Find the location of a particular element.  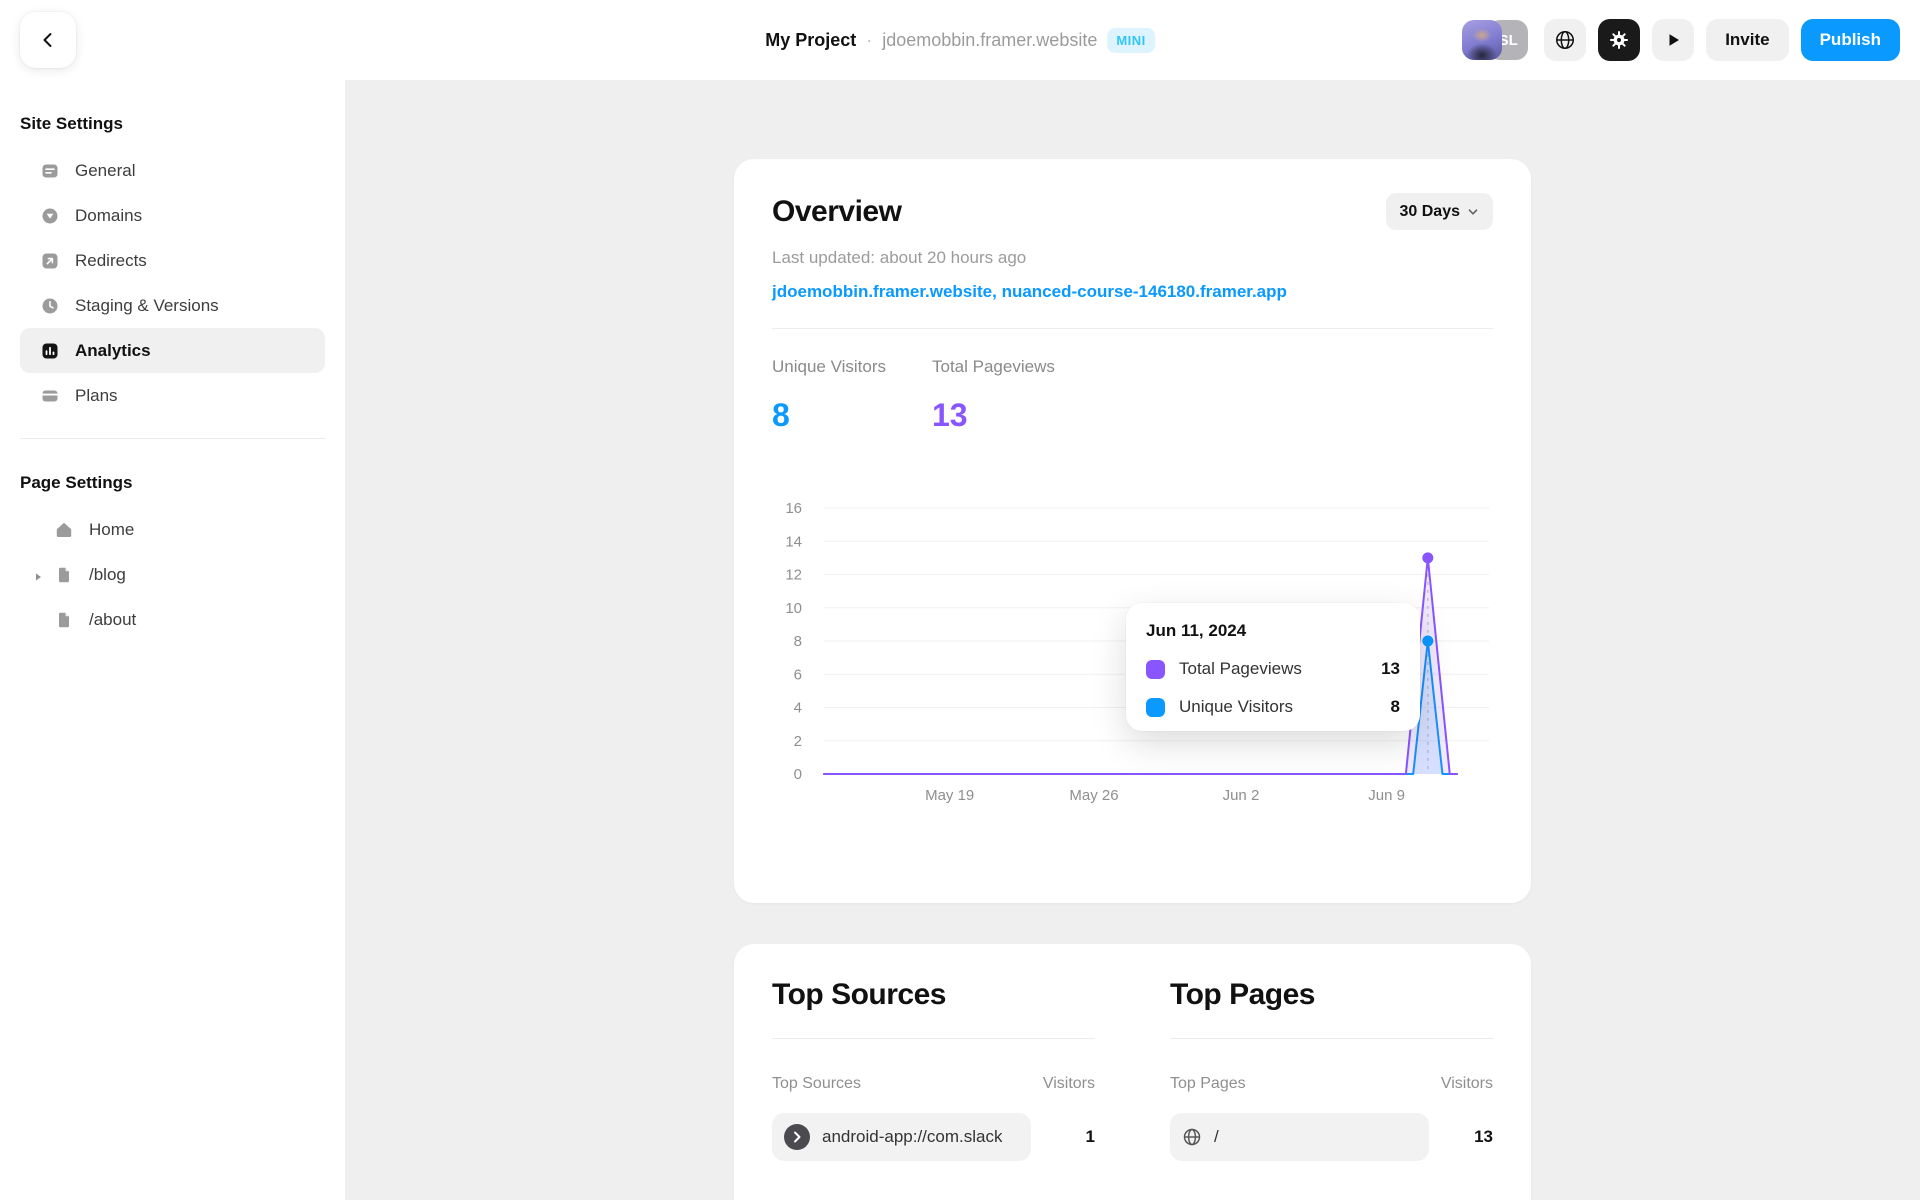

analytics-icon is located at coordinates (50, 351).